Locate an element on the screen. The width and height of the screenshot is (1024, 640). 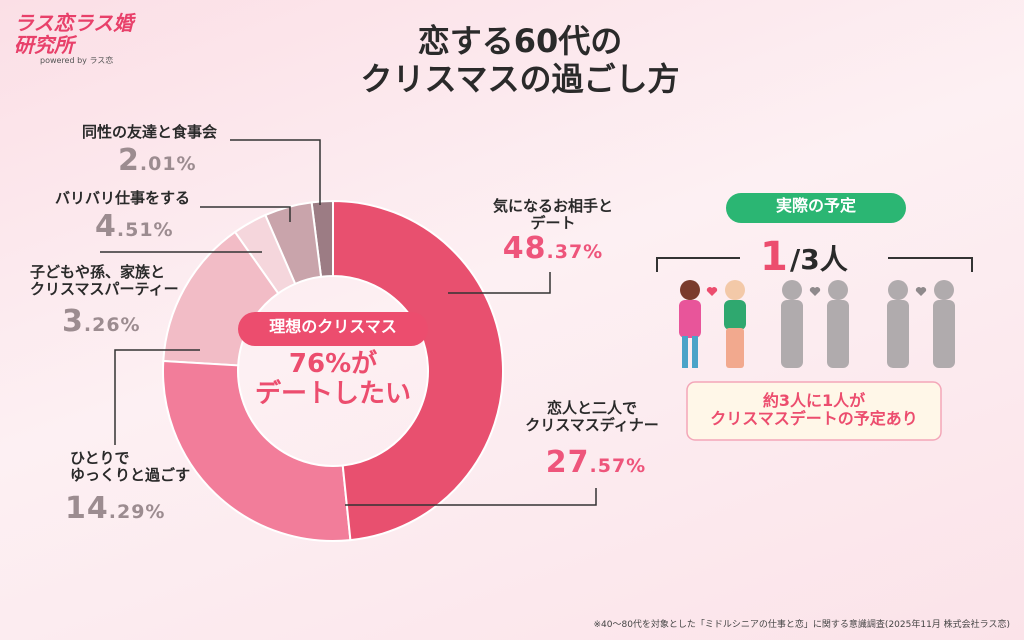
note-box is located at coordinates (814, 411).